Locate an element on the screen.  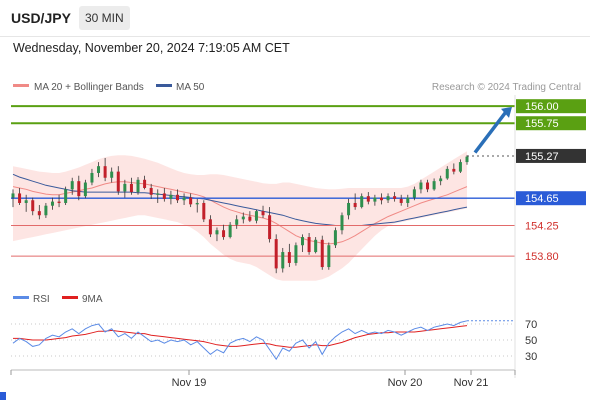
level-tag-155.27 is located at coordinates (551, 155).